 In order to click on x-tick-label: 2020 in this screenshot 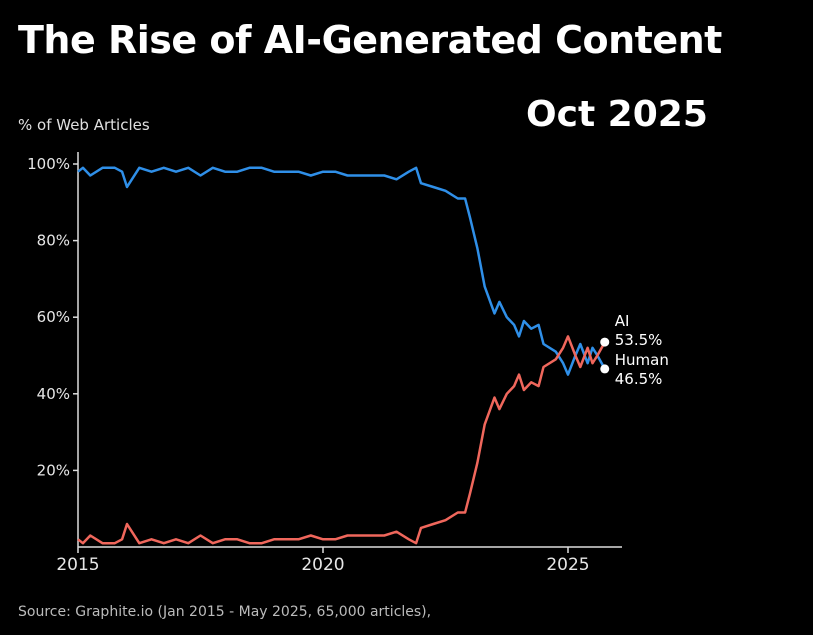, I will do `click(322, 565)`.